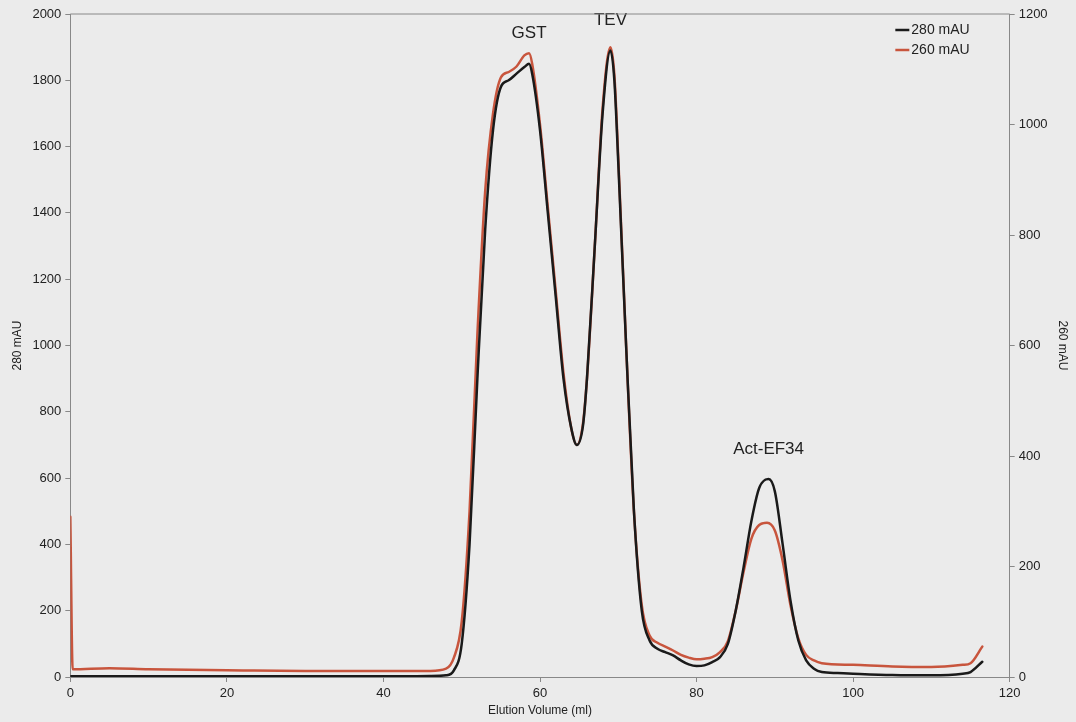 This screenshot has height=722, width=1076. Describe the element at coordinates (540, 693) in the screenshot. I see `x-tick-label: 60` at that location.